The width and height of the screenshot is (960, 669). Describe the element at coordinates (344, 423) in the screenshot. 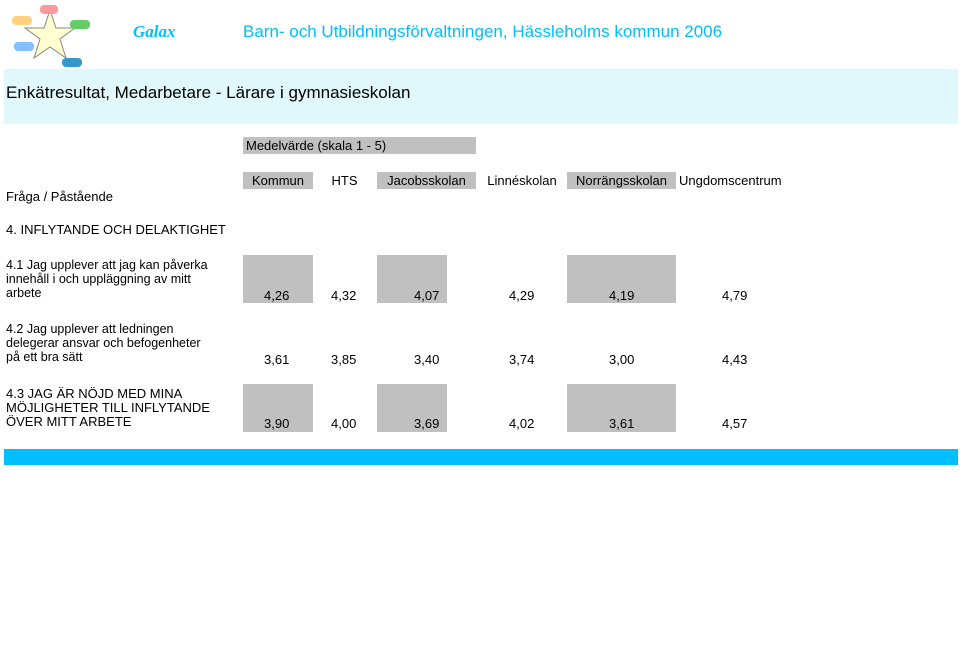

I see `value-hts: 4,00` at that location.